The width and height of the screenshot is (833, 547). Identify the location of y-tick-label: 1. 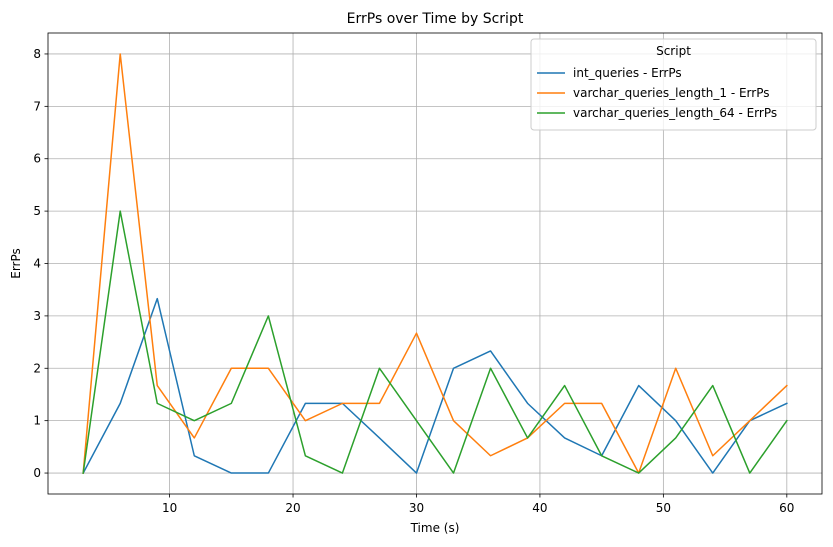
(37, 421).